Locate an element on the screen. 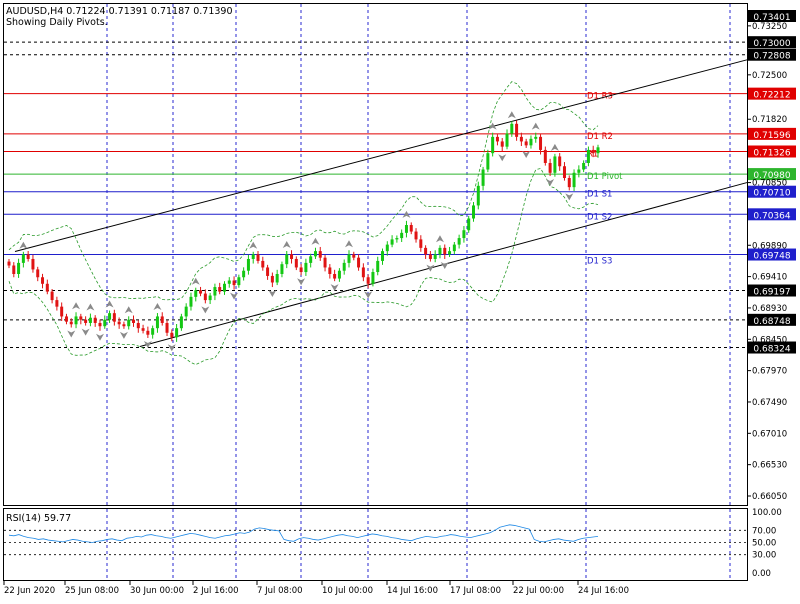 The width and height of the screenshot is (800, 604). pivot-price-badge-text: 0.71596 is located at coordinates (771, 136).